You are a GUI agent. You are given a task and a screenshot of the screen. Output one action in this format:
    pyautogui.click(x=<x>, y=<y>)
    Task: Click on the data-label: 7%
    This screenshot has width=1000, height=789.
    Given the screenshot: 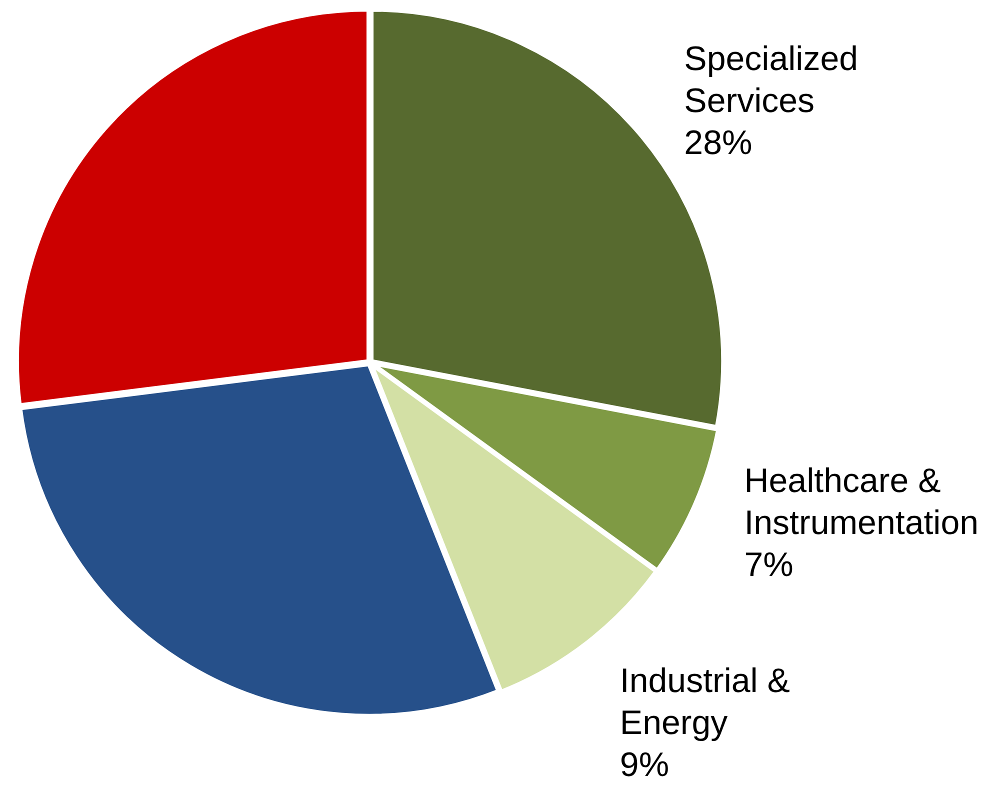 What is the action you would take?
    pyautogui.click(x=769, y=565)
    